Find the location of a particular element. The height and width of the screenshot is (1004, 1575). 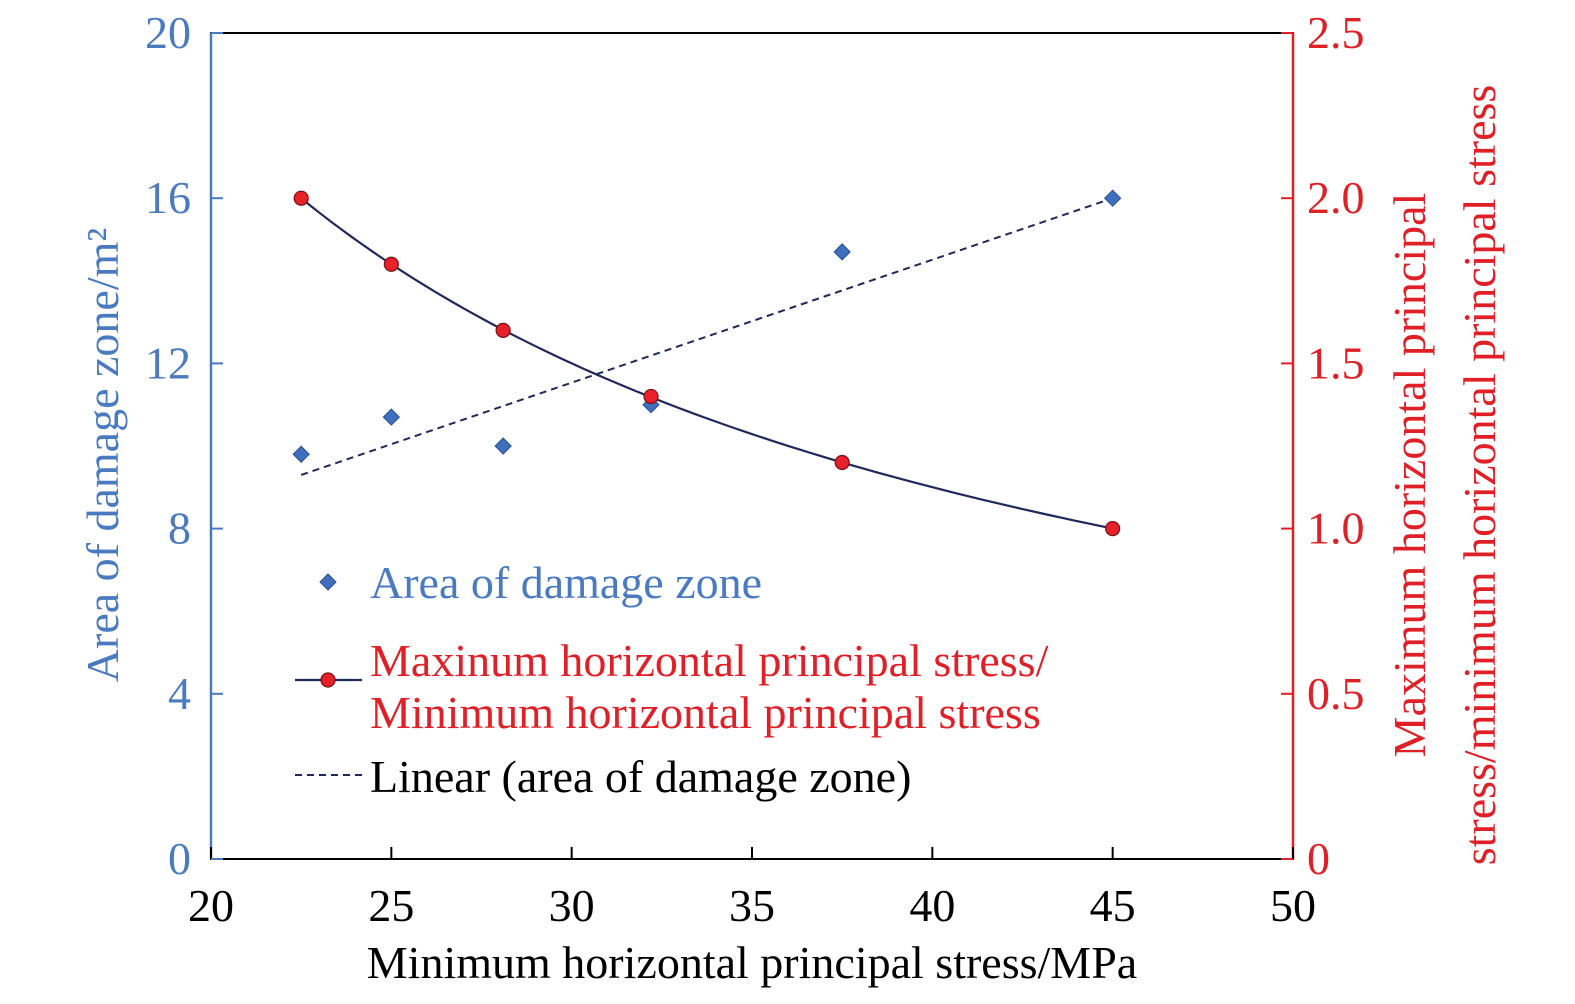

right-y-tick-label: 1.5 is located at coordinates (1336, 362).